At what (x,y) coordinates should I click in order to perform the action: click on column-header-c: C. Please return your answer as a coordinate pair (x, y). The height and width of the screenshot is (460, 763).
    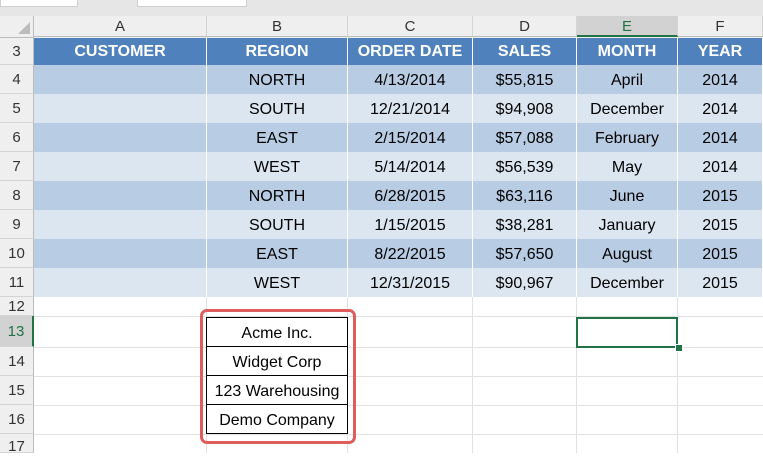
    Looking at the image, I should click on (410, 26).